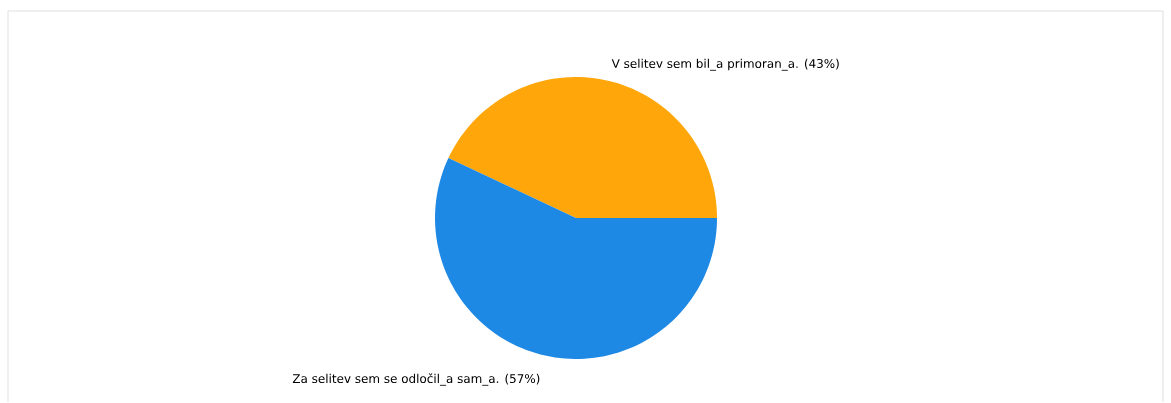  Describe the element at coordinates (821, 64) in the screenshot. I see `data-label: (43%)` at that location.